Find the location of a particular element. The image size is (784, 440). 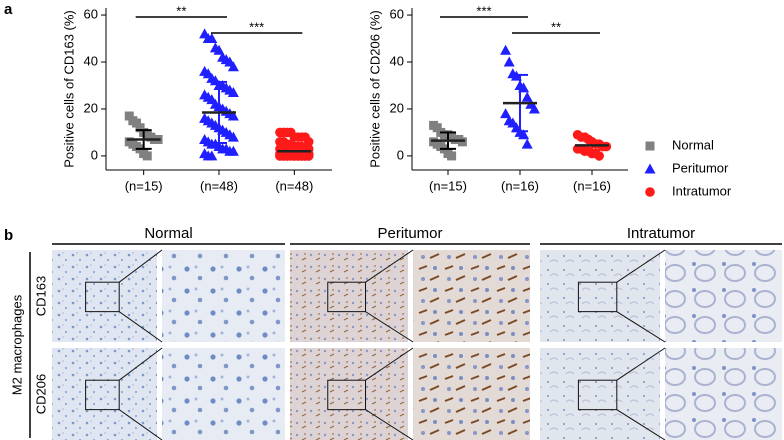

column-header: Normal is located at coordinates (168, 233).